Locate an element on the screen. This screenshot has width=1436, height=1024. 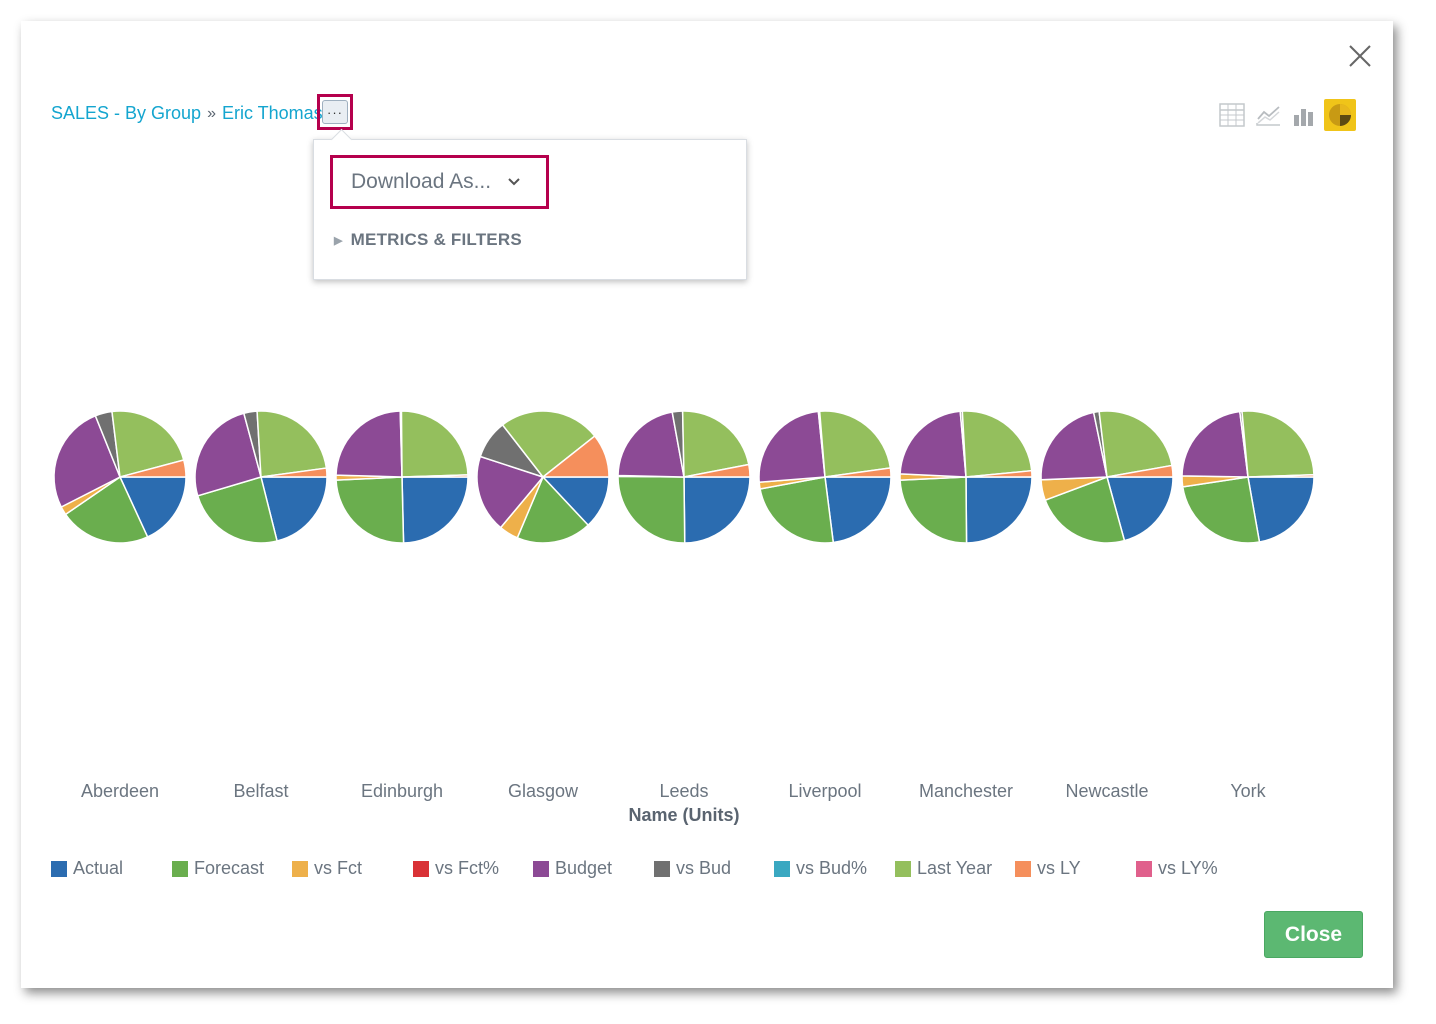
metrics-filters-toggle: ▶ METRICS & FILTERS is located at coordinates (428, 240).